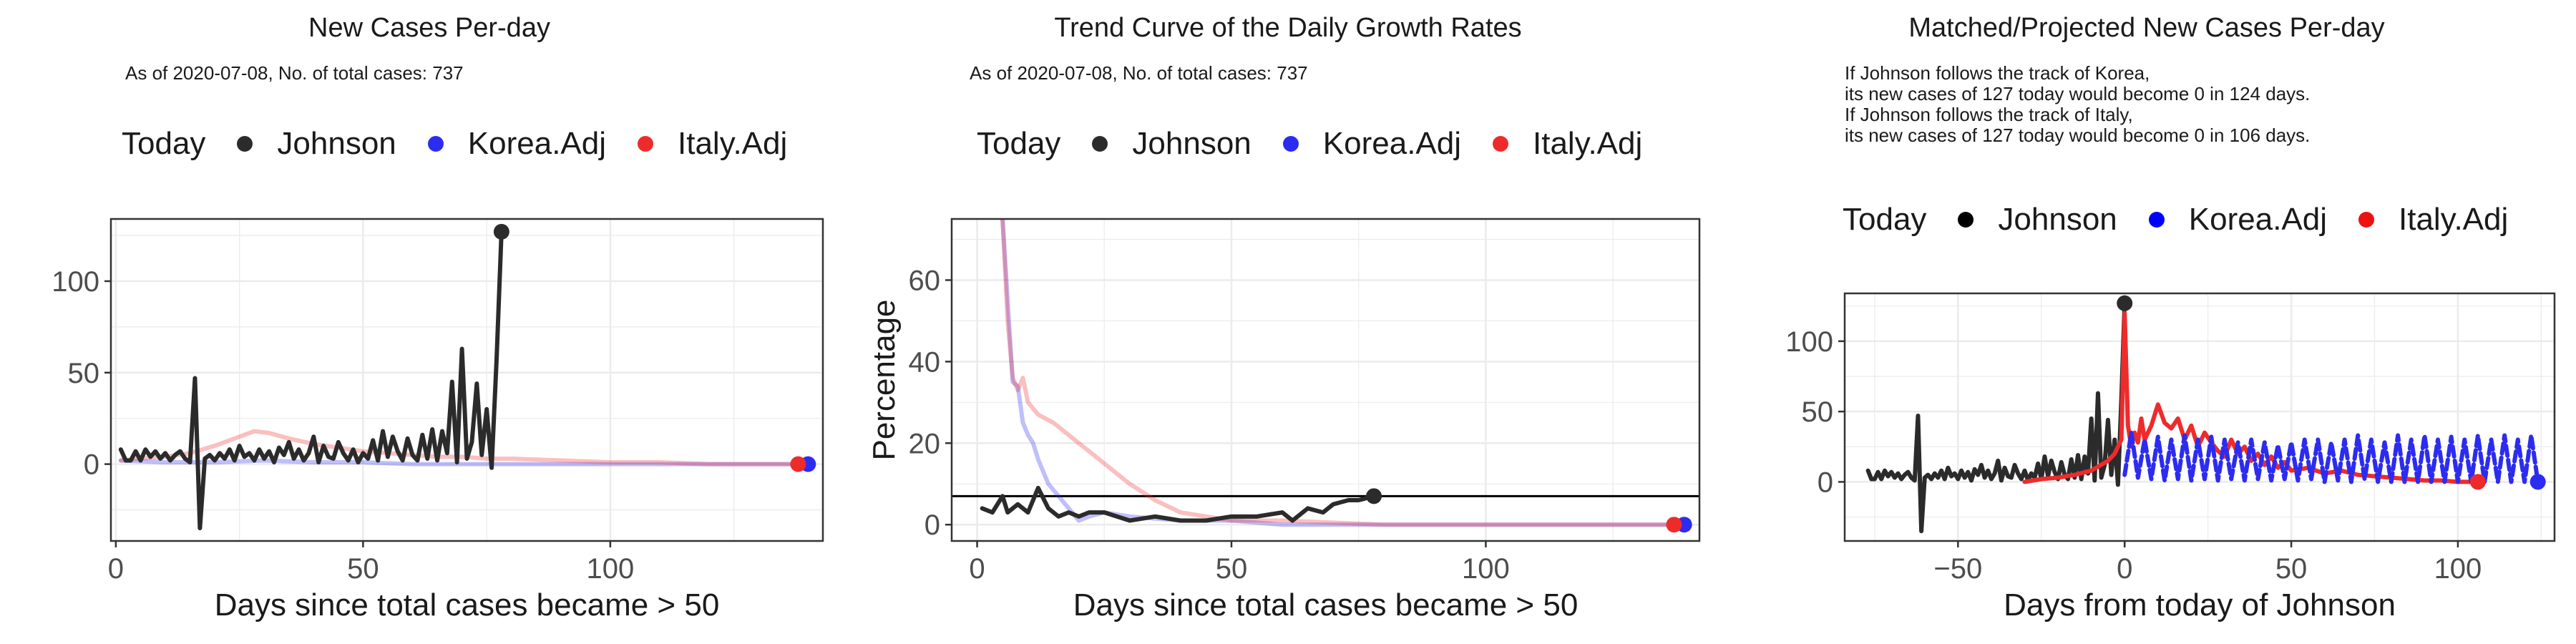 The height and width of the screenshot is (644, 2576). I want to click on y-tick-label: 40, so click(925, 362).